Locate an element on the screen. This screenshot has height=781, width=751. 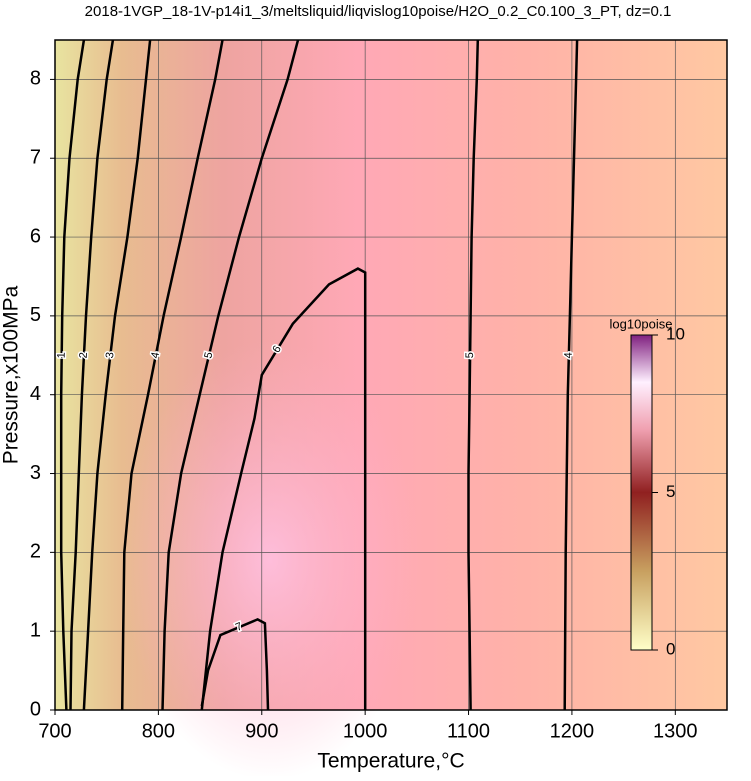
contour-label: 1 is located at coordinates (62, 355).